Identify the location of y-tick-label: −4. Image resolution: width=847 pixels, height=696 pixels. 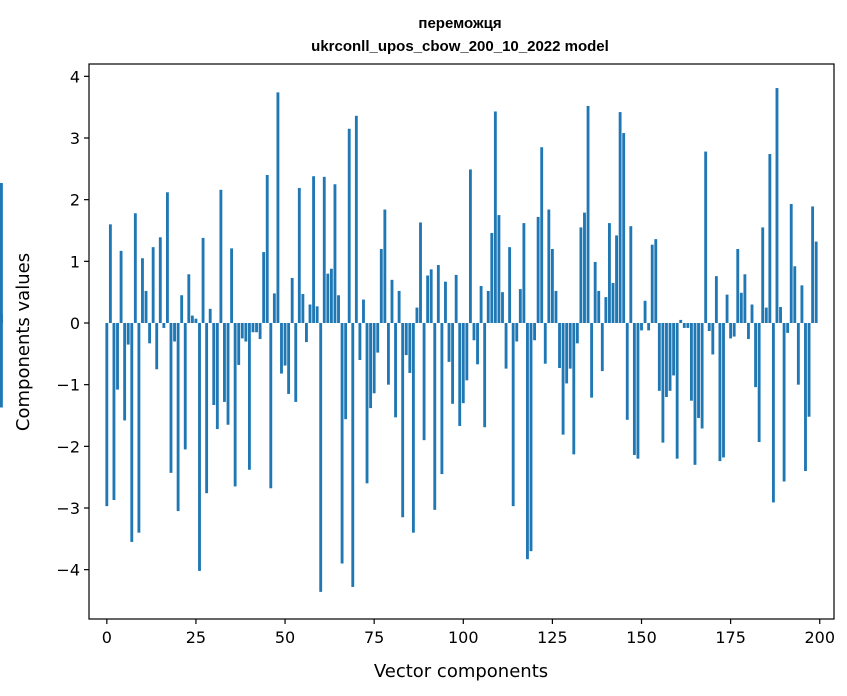
(68, 570).